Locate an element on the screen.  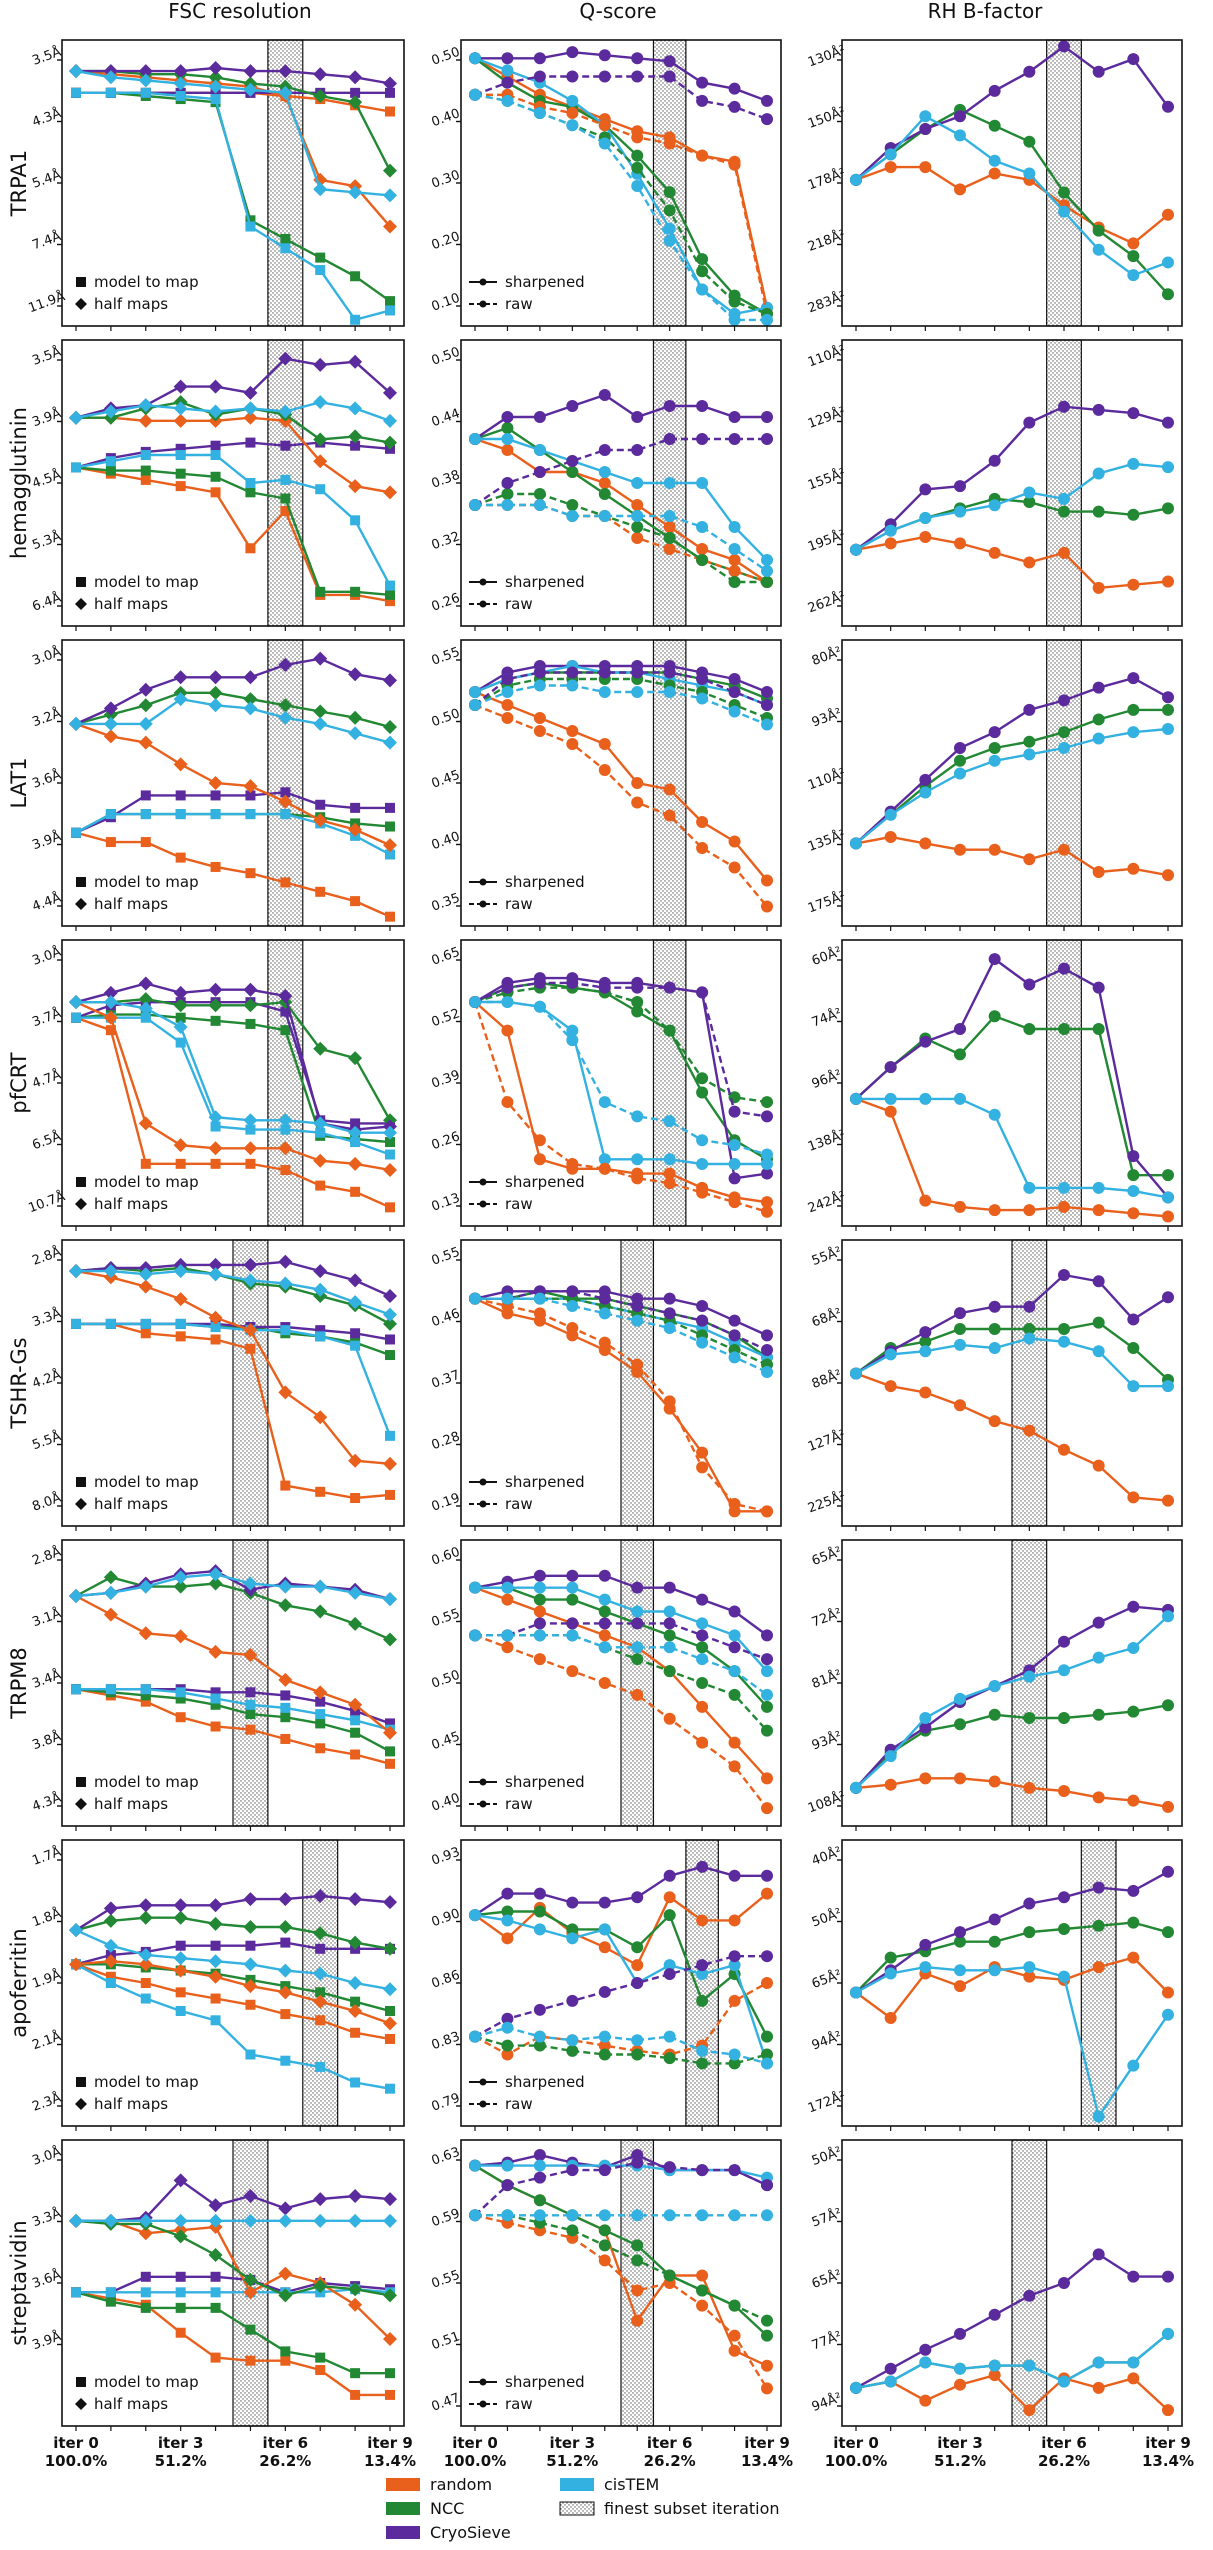
y-tick-label: 77Å² is located at coordinates (826, 2341).